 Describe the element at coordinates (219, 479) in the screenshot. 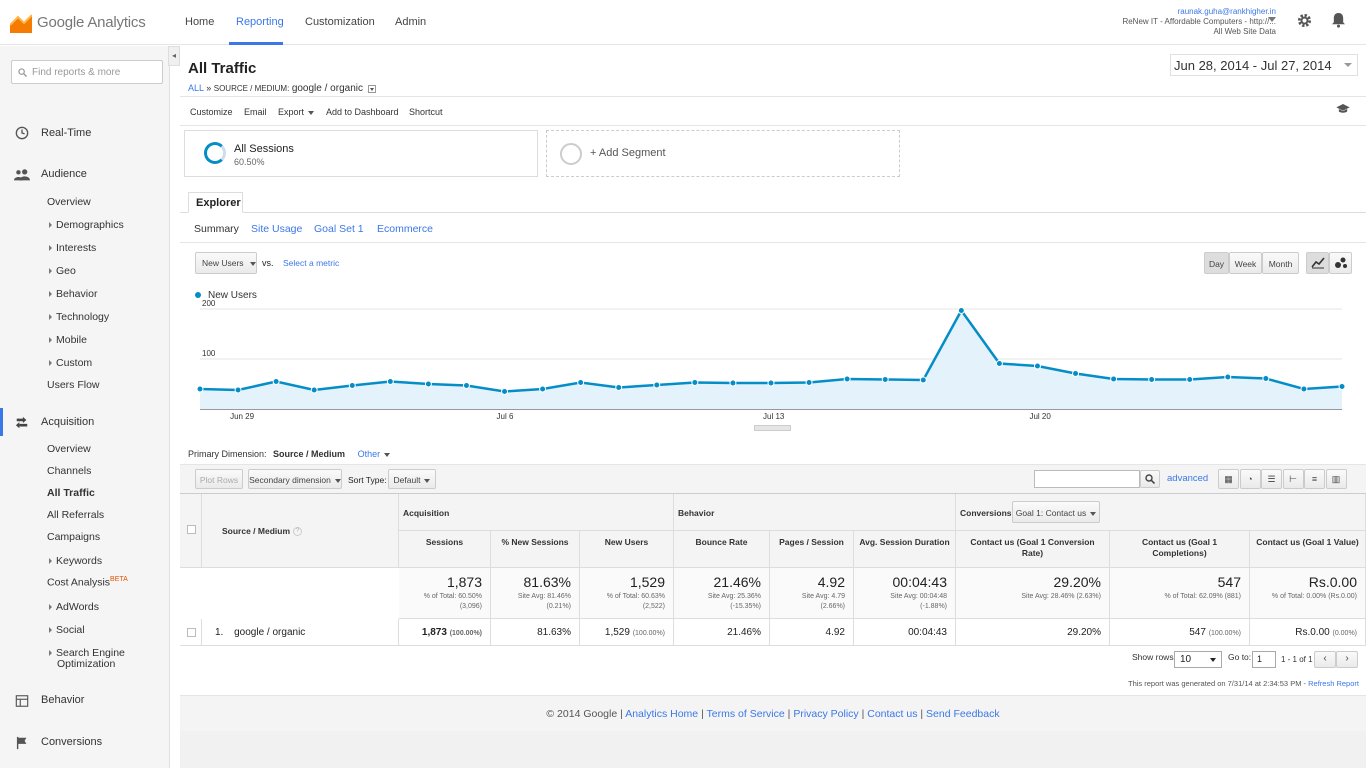

I see `plot-rows-button: Plot Rows` at that location.